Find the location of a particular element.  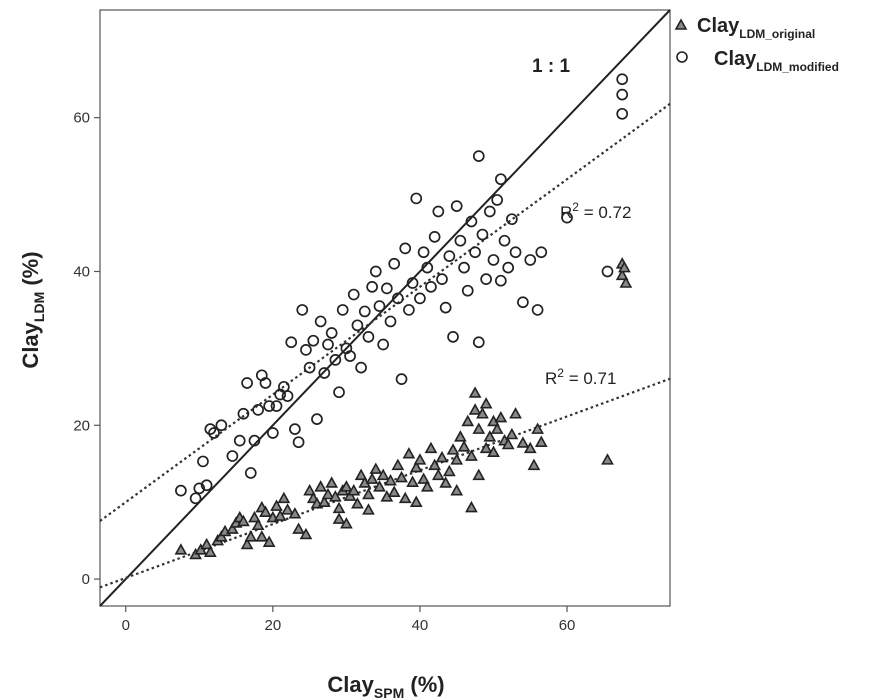

x-tick-label: 60 is located at coordinates (567, 625).